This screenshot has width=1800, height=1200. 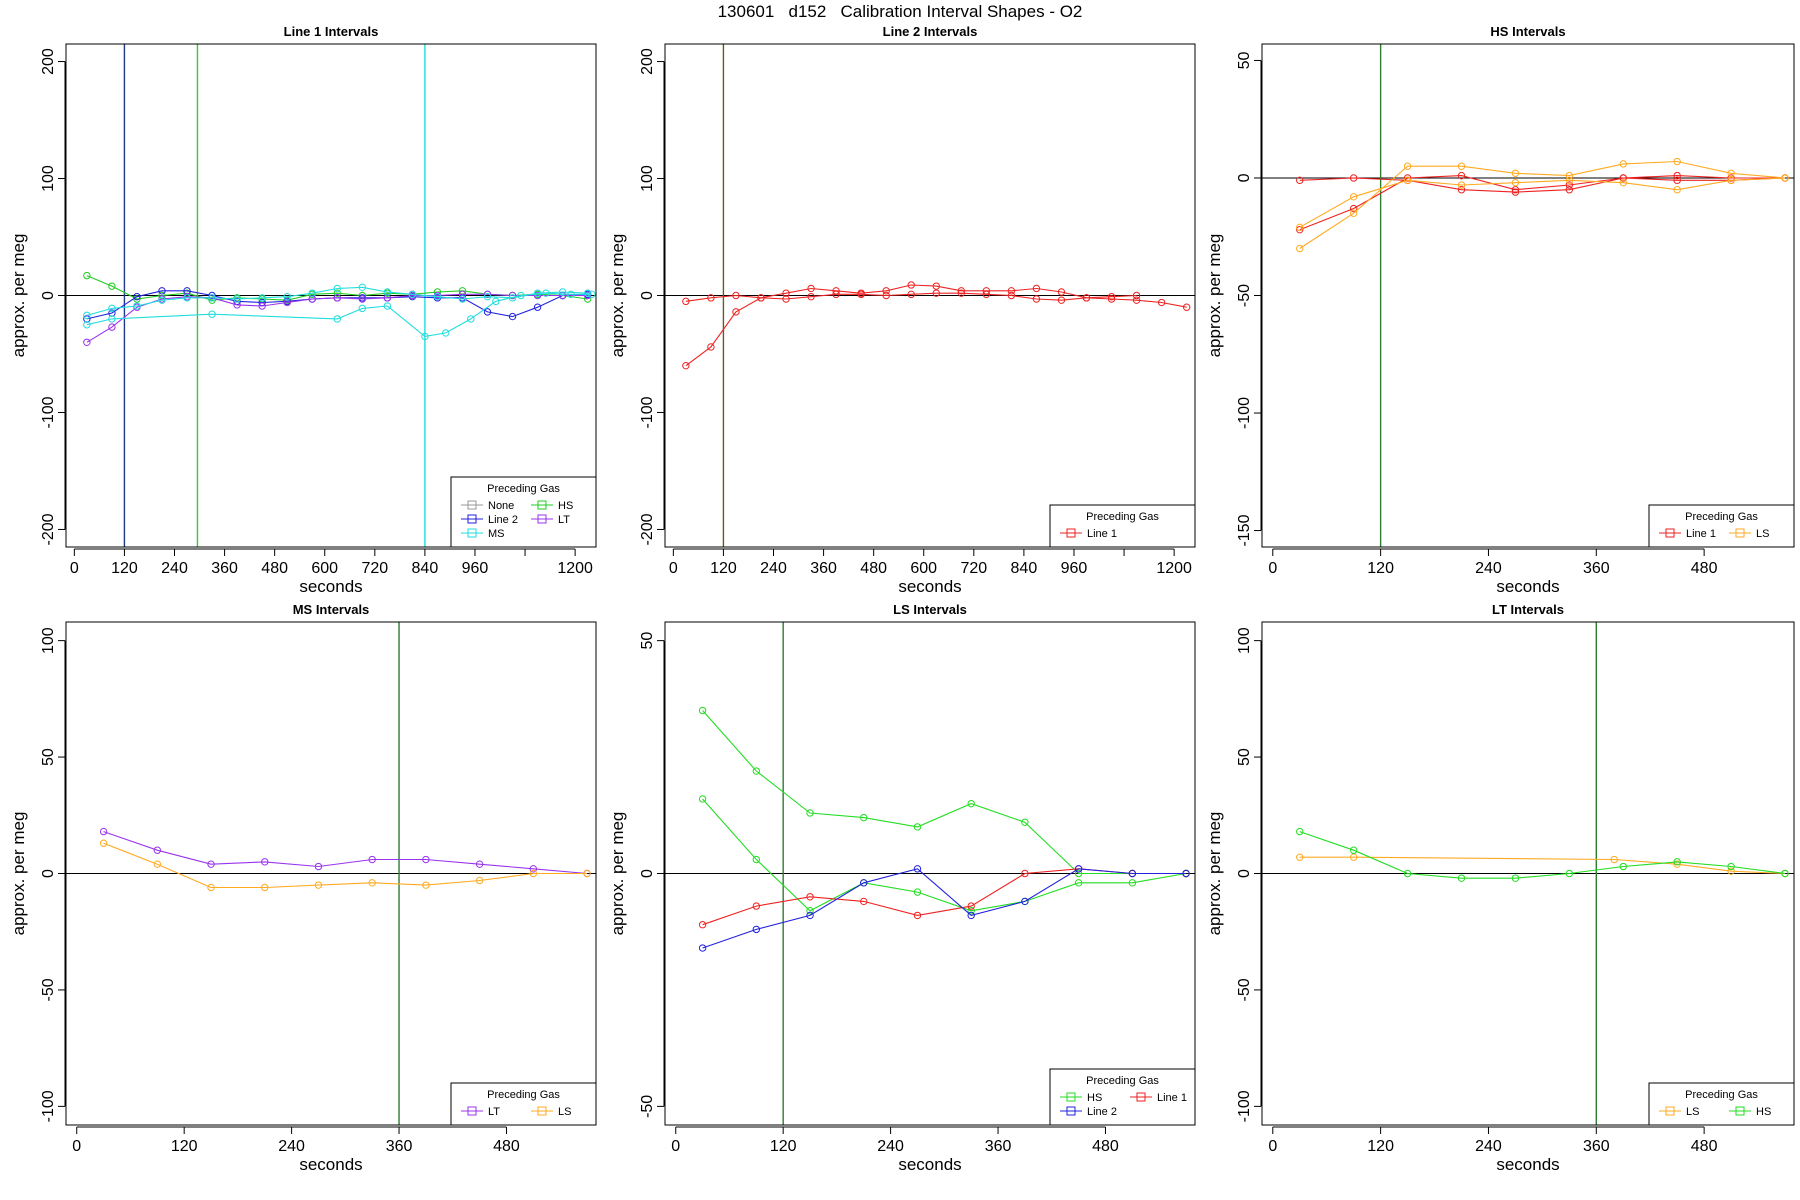 What do you see at coordinates (1244, 1106) in the screenshot?
I see `y-tick-label: -100` at bounding box center [1244, 1106].